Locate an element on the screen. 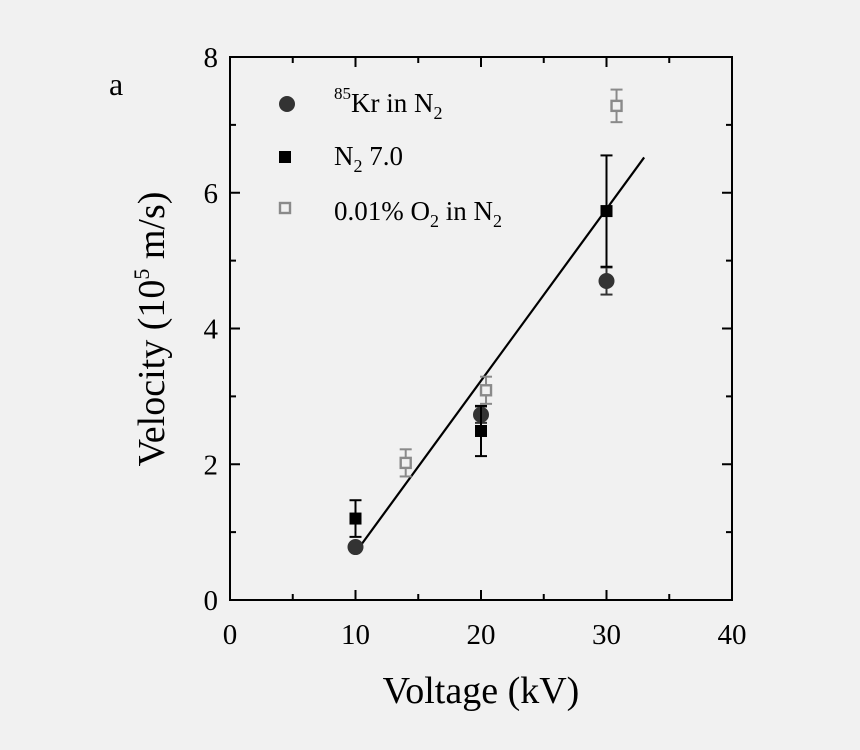 Image resolution: width=860 pixels, height=750 pixels. legend-n2-70-a: N is located at coordinates (344, 156).